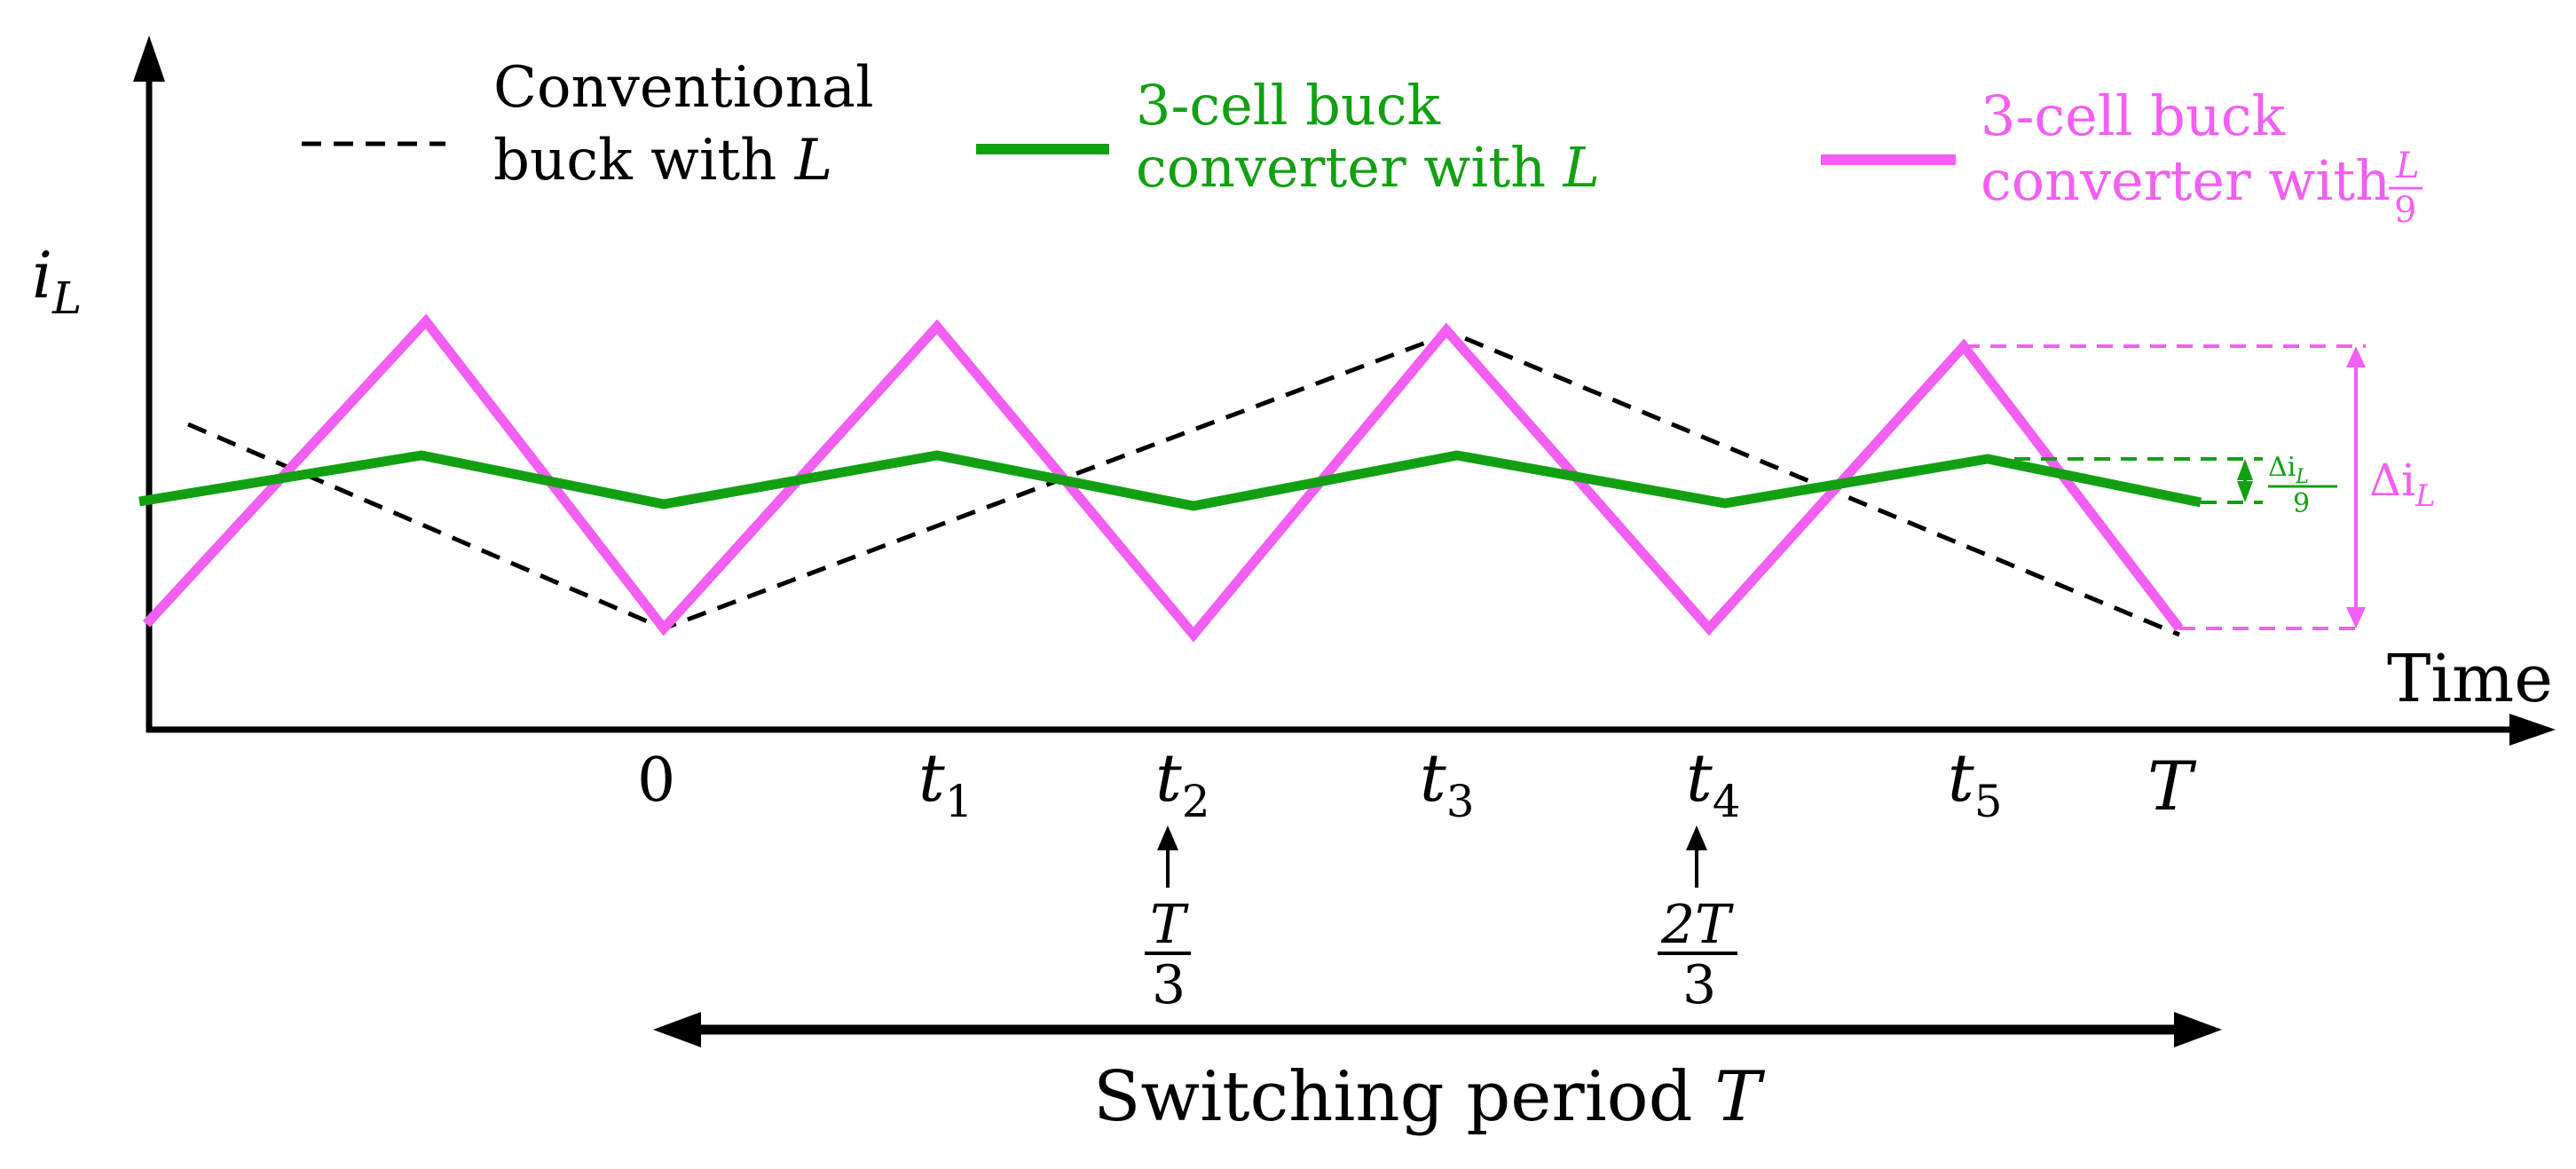  I want to click on switching-period-annotation: Switching period T, so click(1437, 1074).